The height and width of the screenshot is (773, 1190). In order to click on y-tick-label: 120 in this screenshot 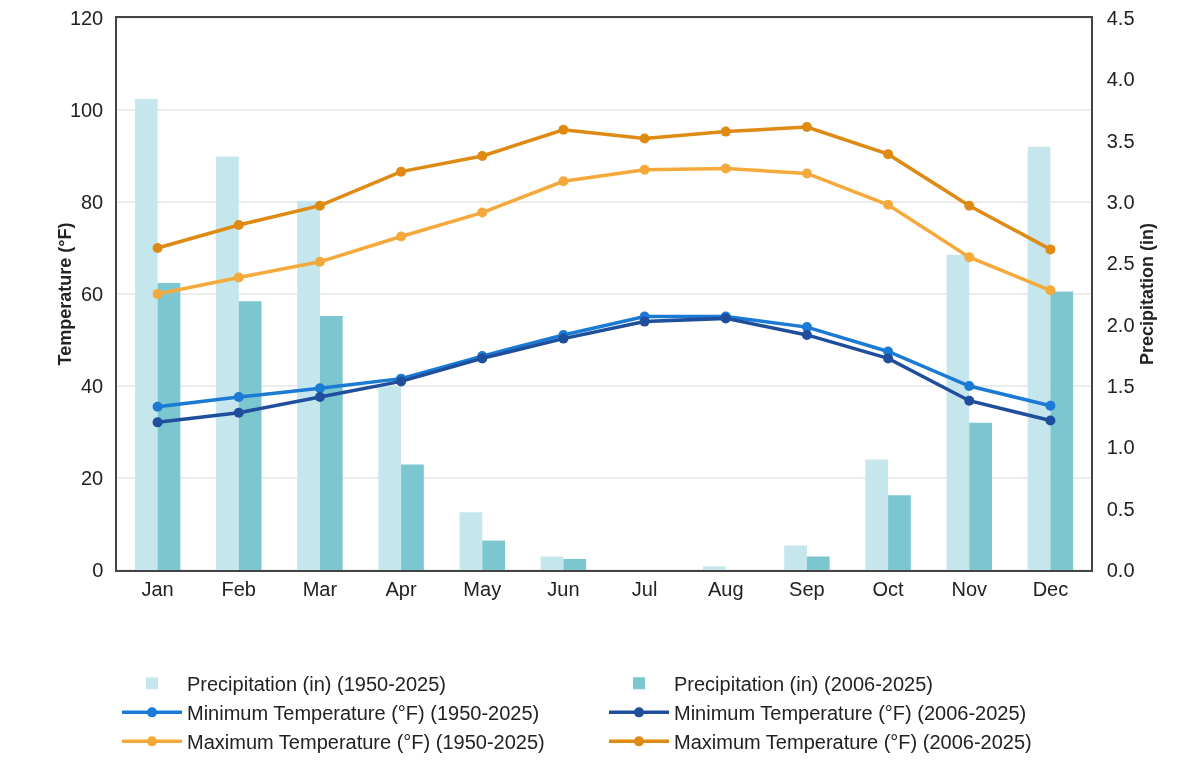, I will do `click(86, 18)`.